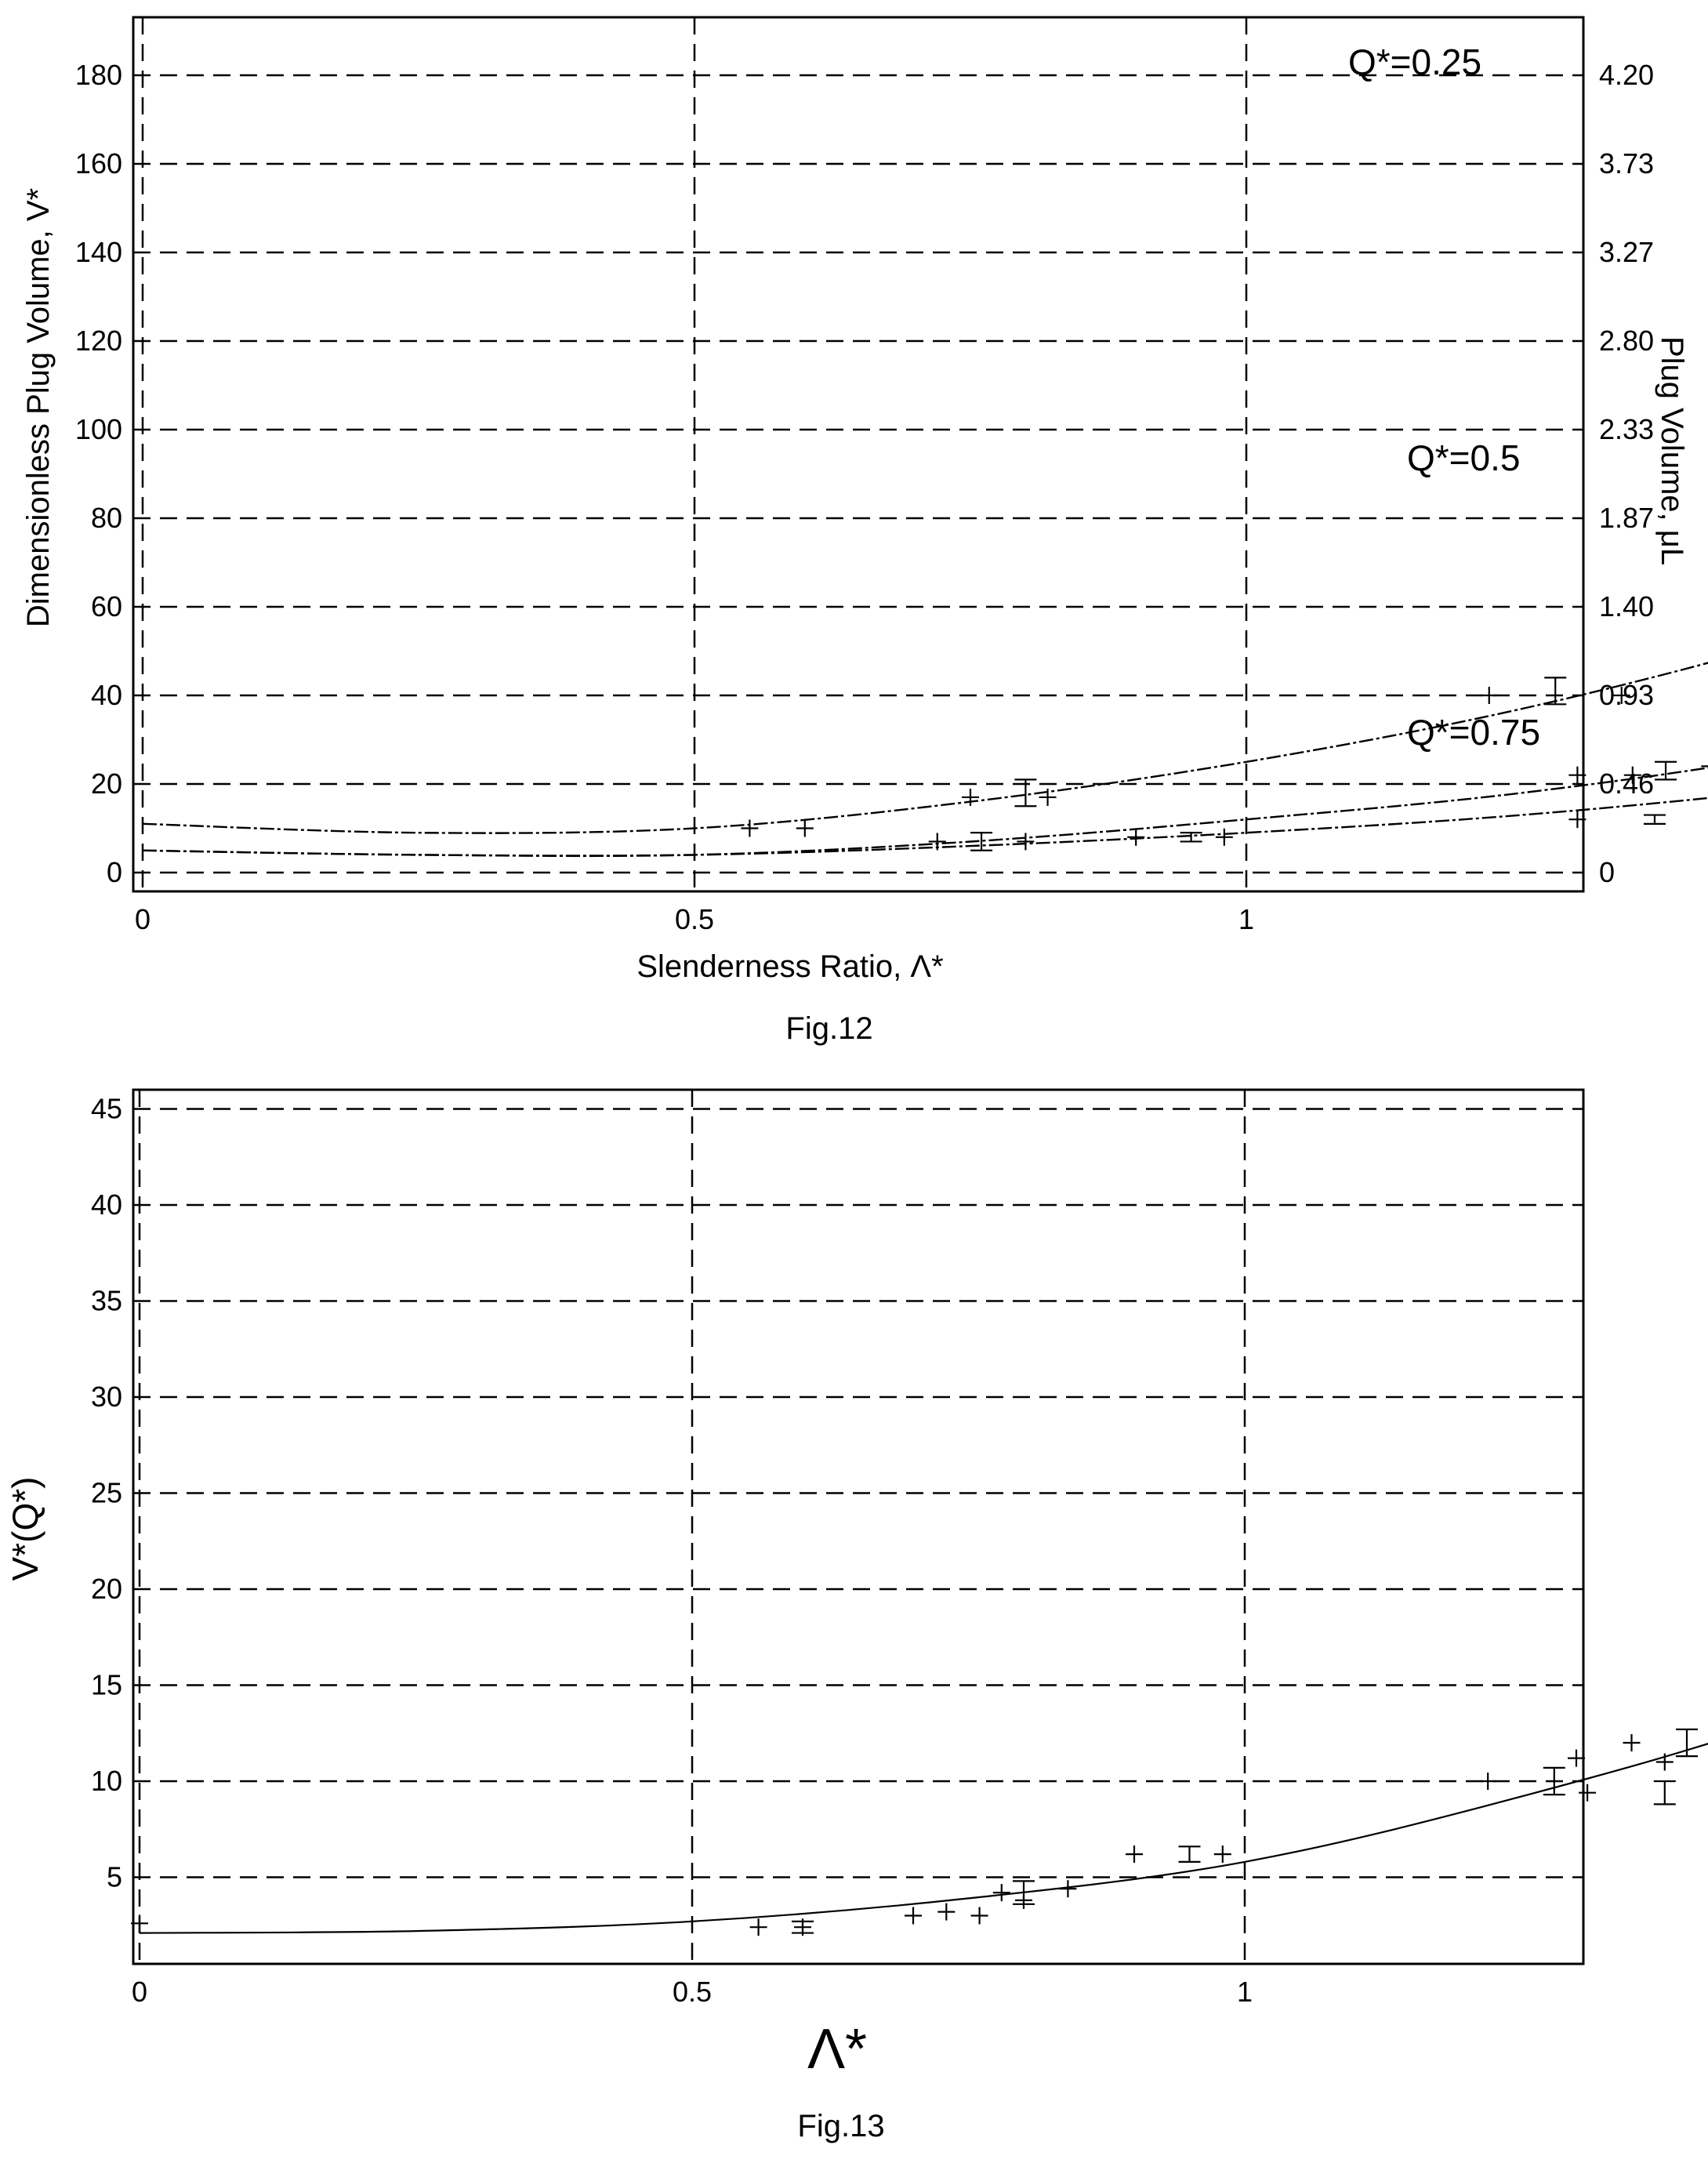 This screenshot has height=2163, width=1708. I want to click on y-tick-label: 140, so click(98, 252).